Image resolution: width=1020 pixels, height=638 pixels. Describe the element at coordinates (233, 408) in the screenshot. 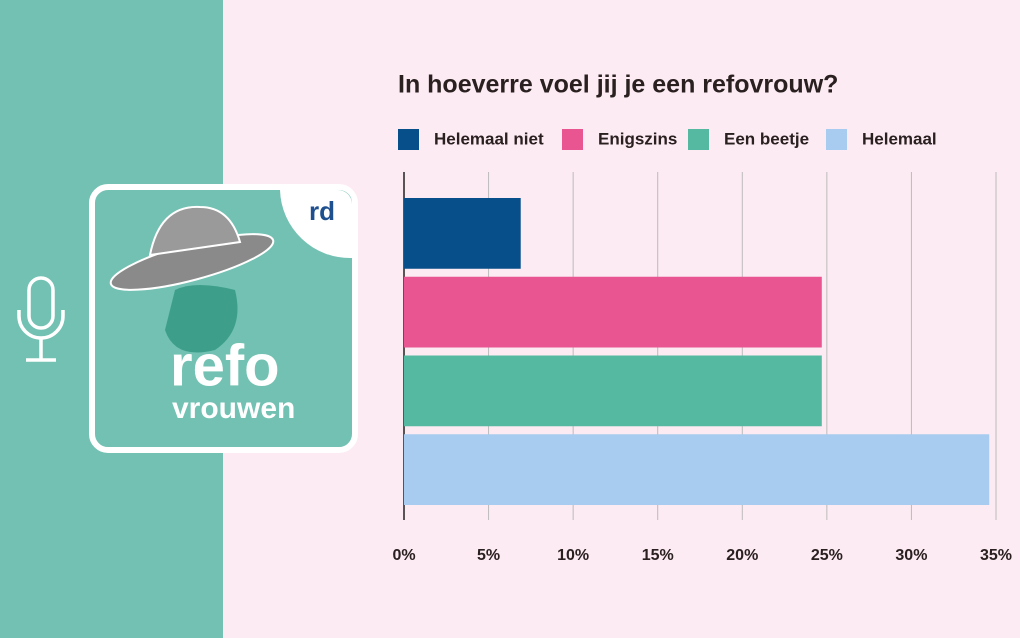

I see `logo-subtitle: vrouwen` at that location.